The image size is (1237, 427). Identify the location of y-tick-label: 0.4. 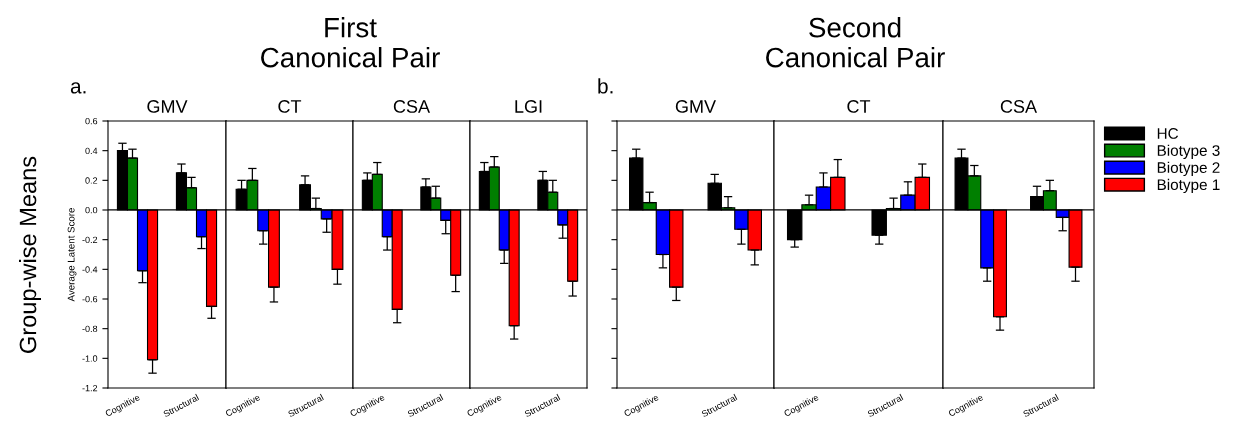
(91, 151).